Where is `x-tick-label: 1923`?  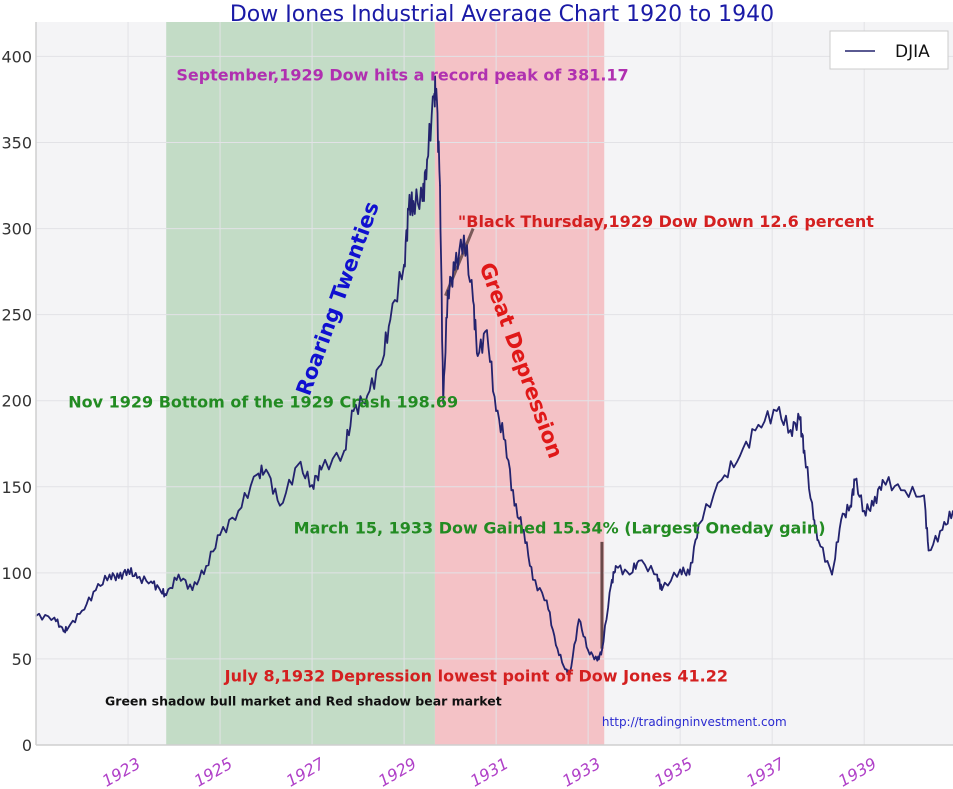 x-tick-label: 1923 is located at coordinates (121, 771).